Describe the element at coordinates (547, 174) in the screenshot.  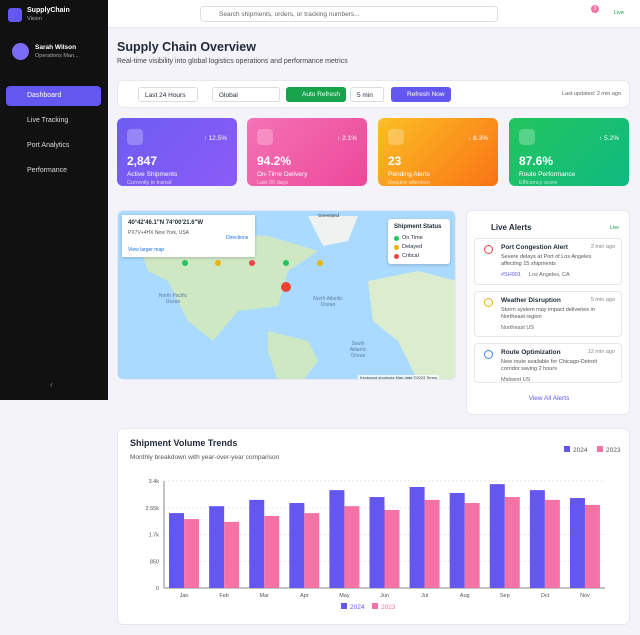
I see `kpi-label: Route Performance` at that location.